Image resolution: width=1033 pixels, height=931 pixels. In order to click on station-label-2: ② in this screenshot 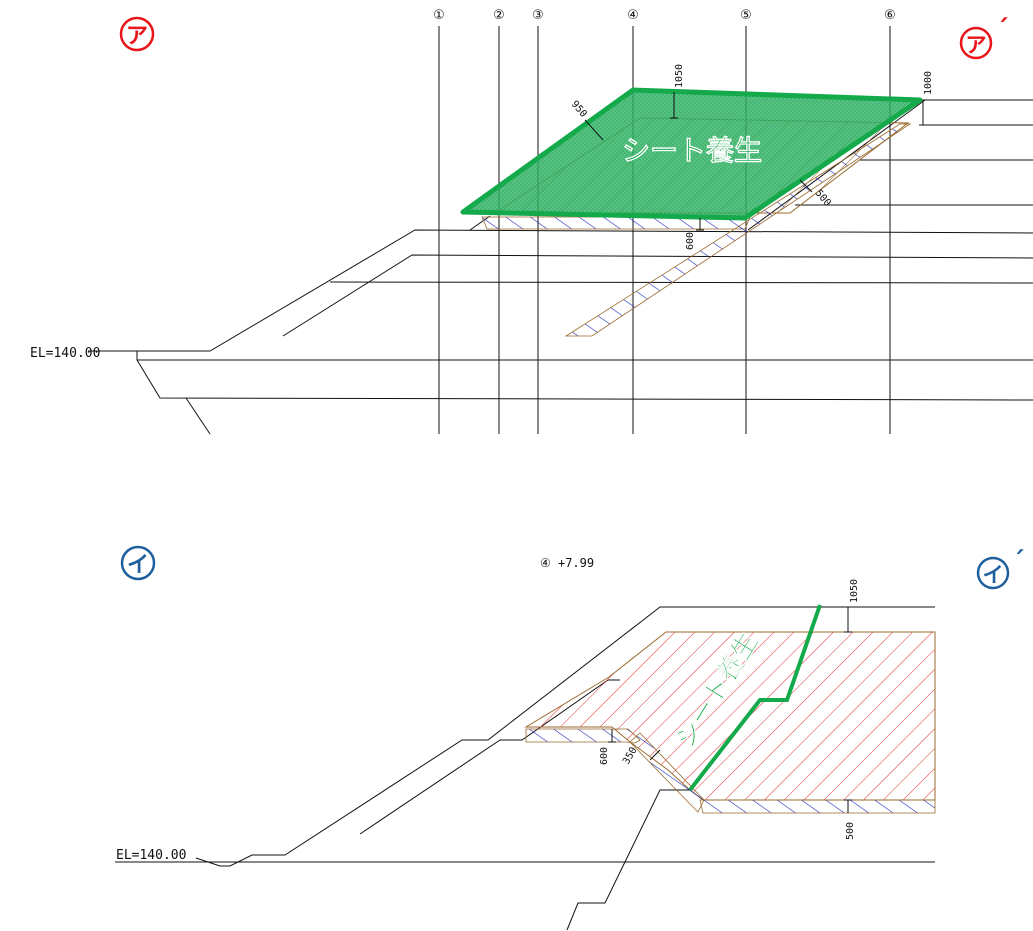, I will do `click(499, 15)`.